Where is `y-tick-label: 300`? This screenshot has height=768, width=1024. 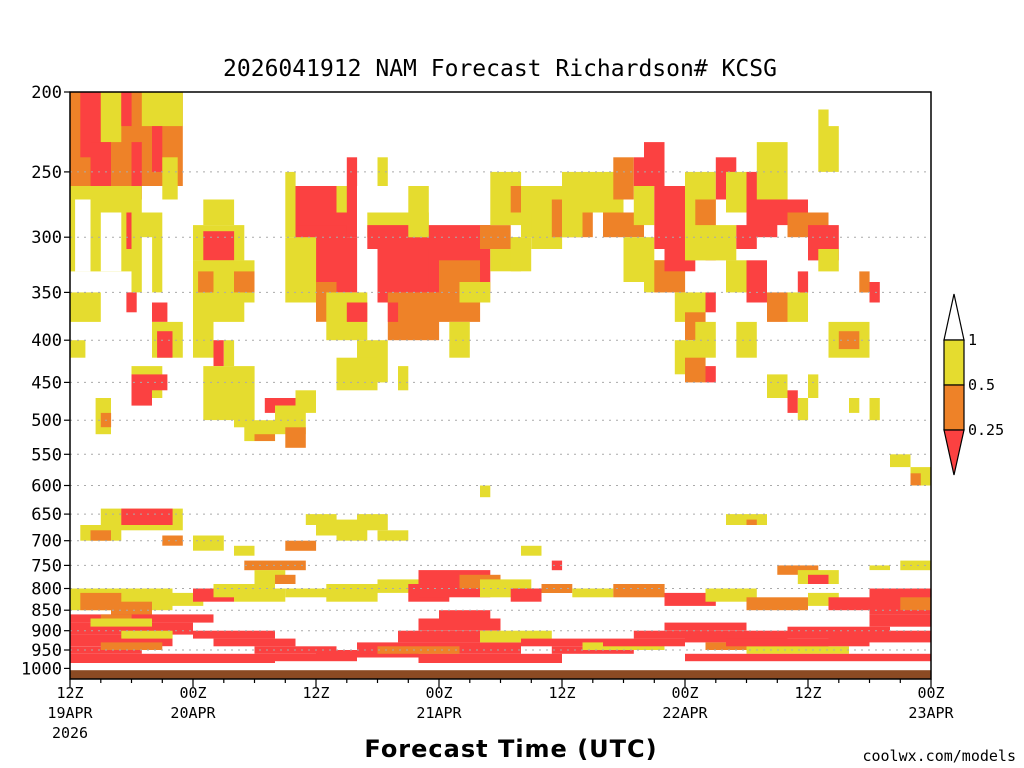
y-tick-label: 300 is located at coordinates (46, 238).